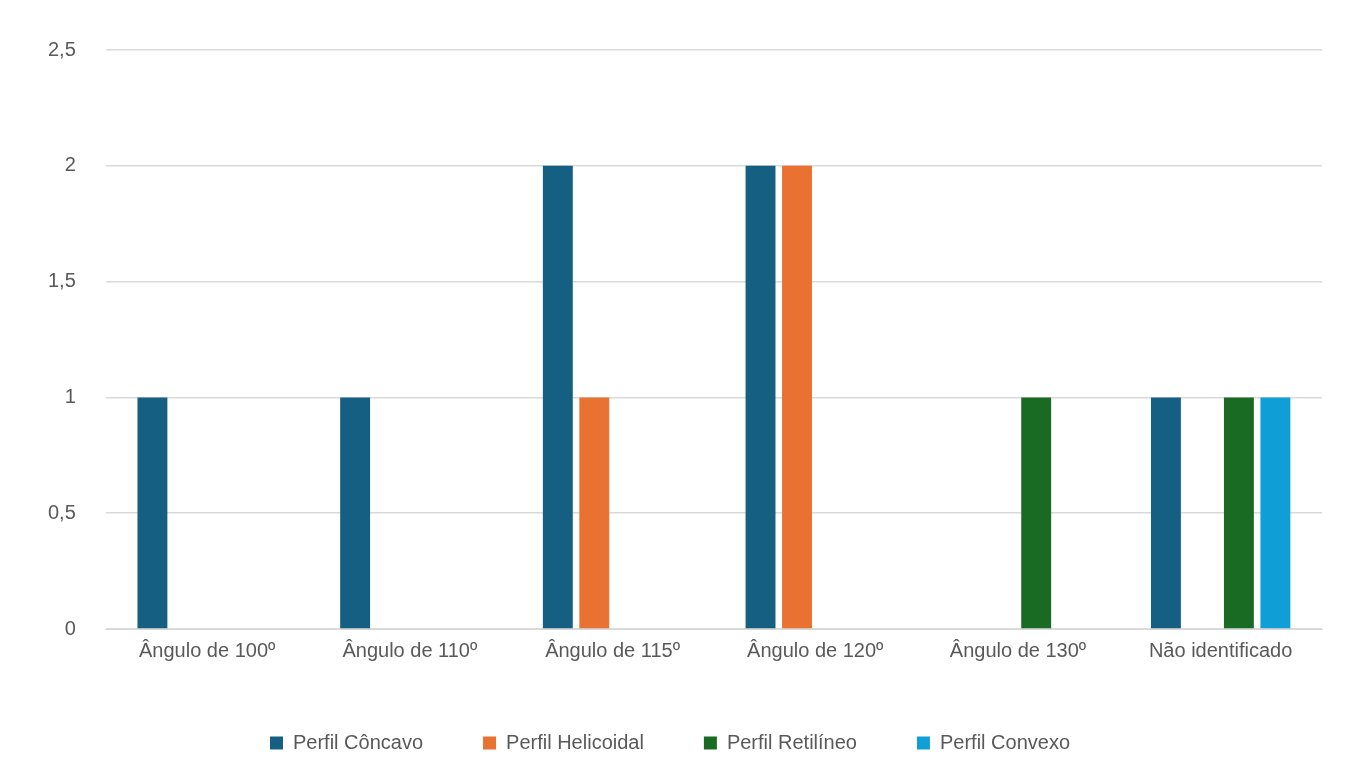 This screenshot has width=1350, height=781. What do you see at coordinates (816, 649) in the screenshot?
I see `x-tick-label: Ângulo de 120º` at bounding box center [816, 649].